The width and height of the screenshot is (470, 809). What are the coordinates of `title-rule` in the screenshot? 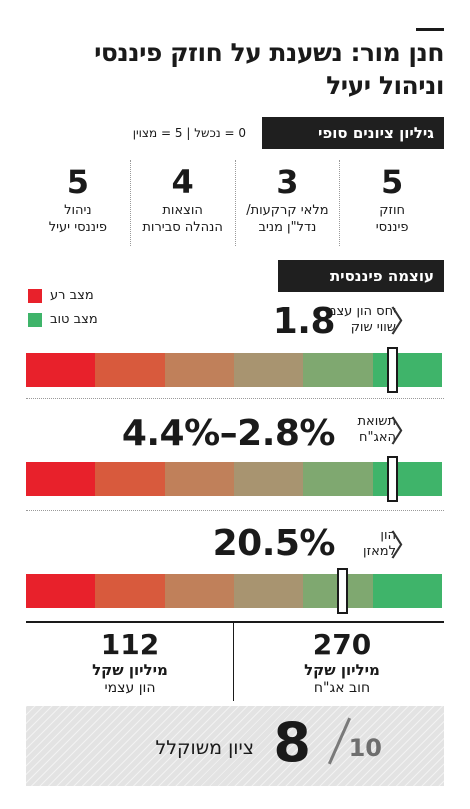 It's located at (430, 29).